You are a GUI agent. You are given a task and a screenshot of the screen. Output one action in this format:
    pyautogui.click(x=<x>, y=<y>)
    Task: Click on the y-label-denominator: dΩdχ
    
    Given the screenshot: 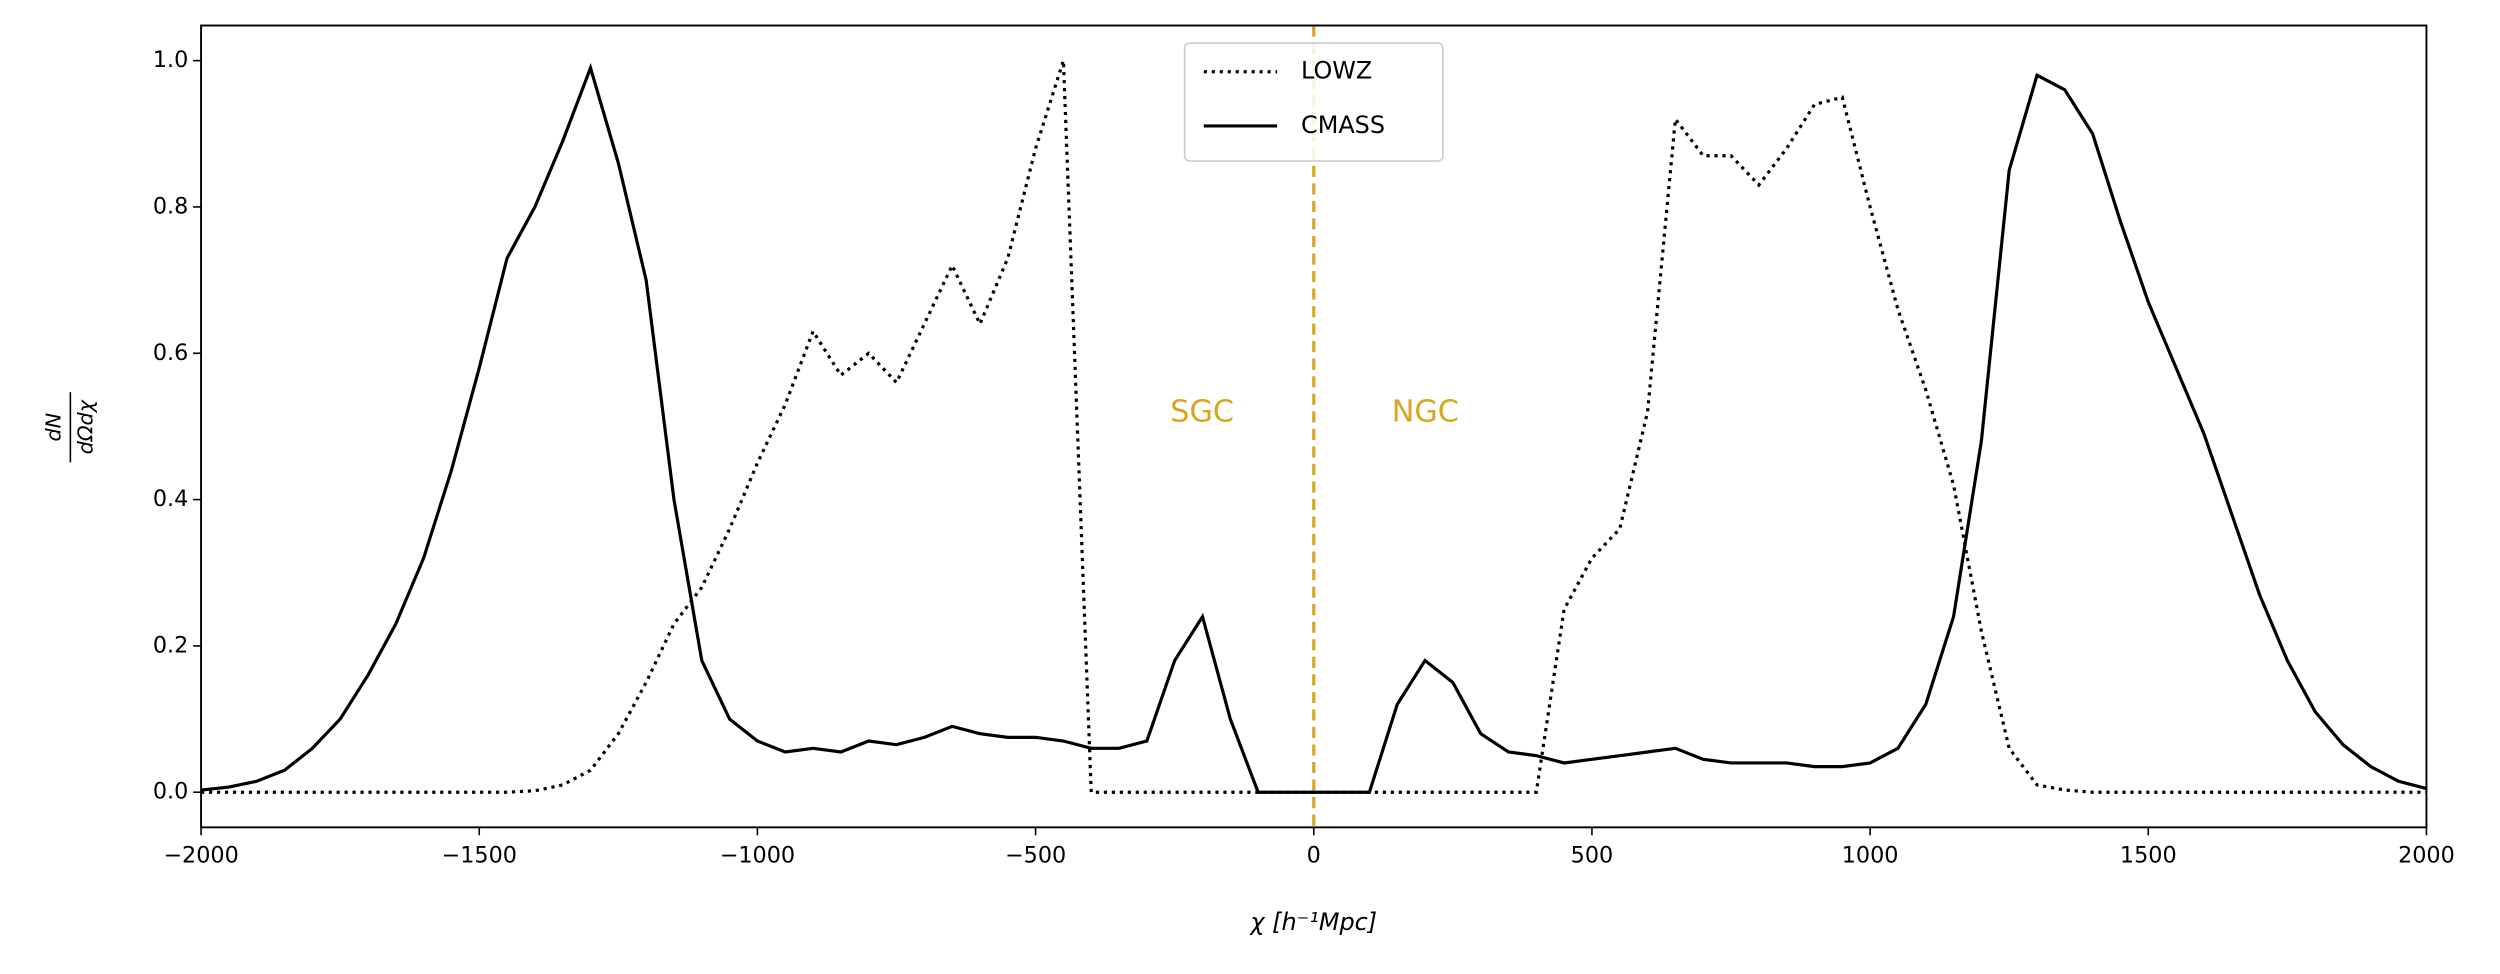 What is the action you would take?
    pyautogui.click(x=85, y=426)
    